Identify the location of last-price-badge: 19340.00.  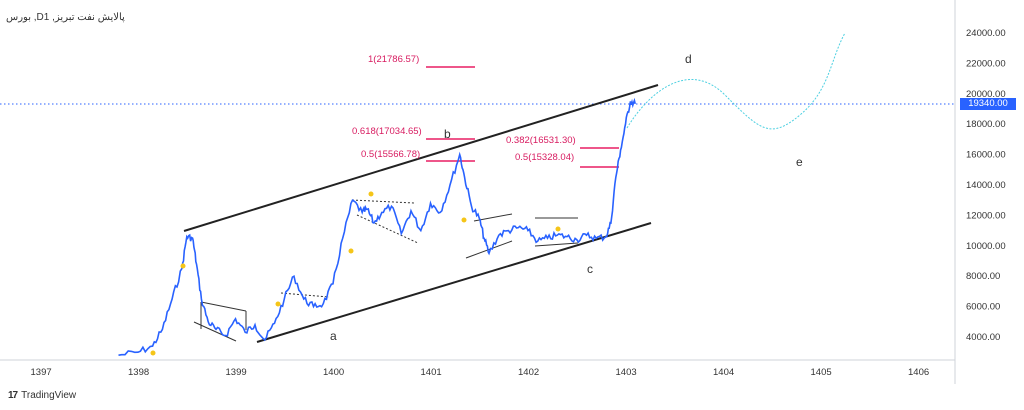
(988, 104).